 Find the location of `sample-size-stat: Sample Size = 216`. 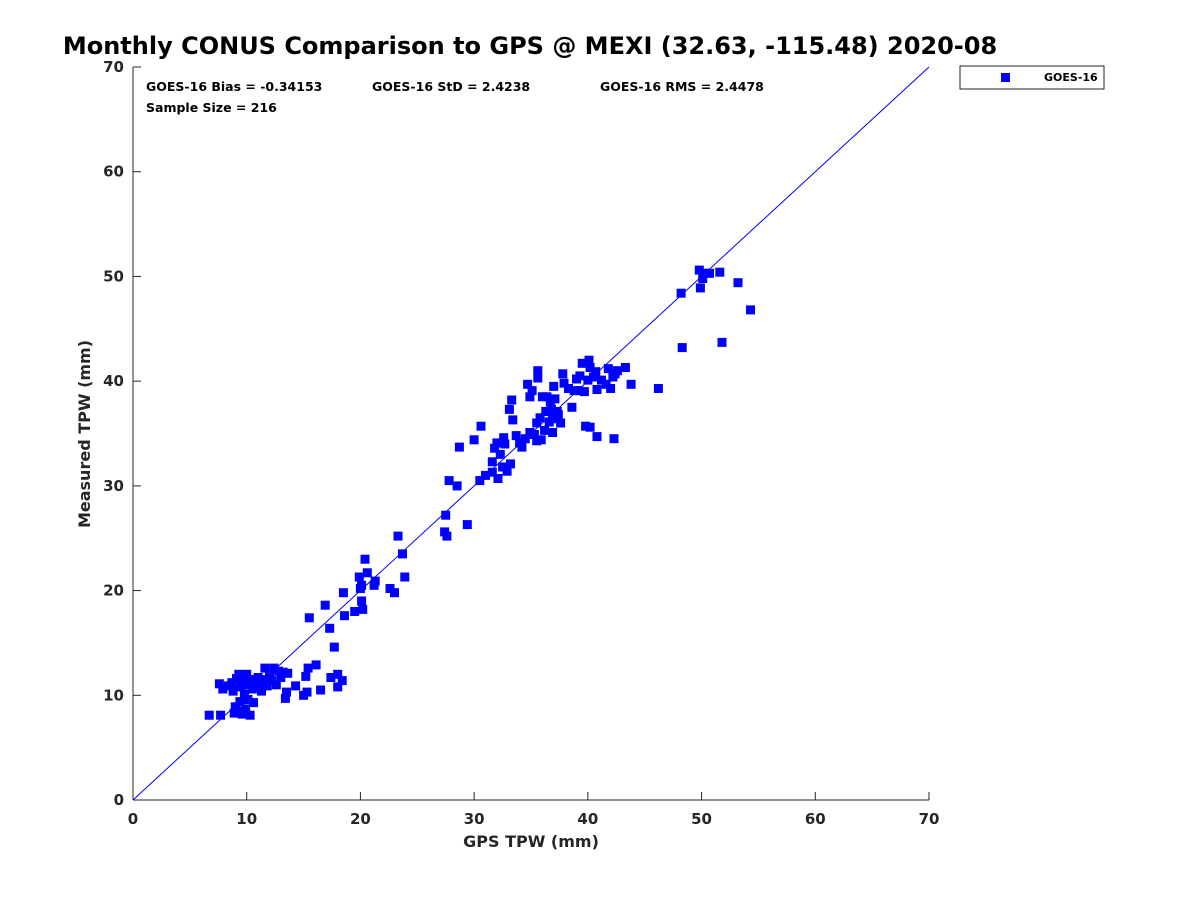

sample-size-stat: Sample Size = 216 is located at coordinates (211, 107).